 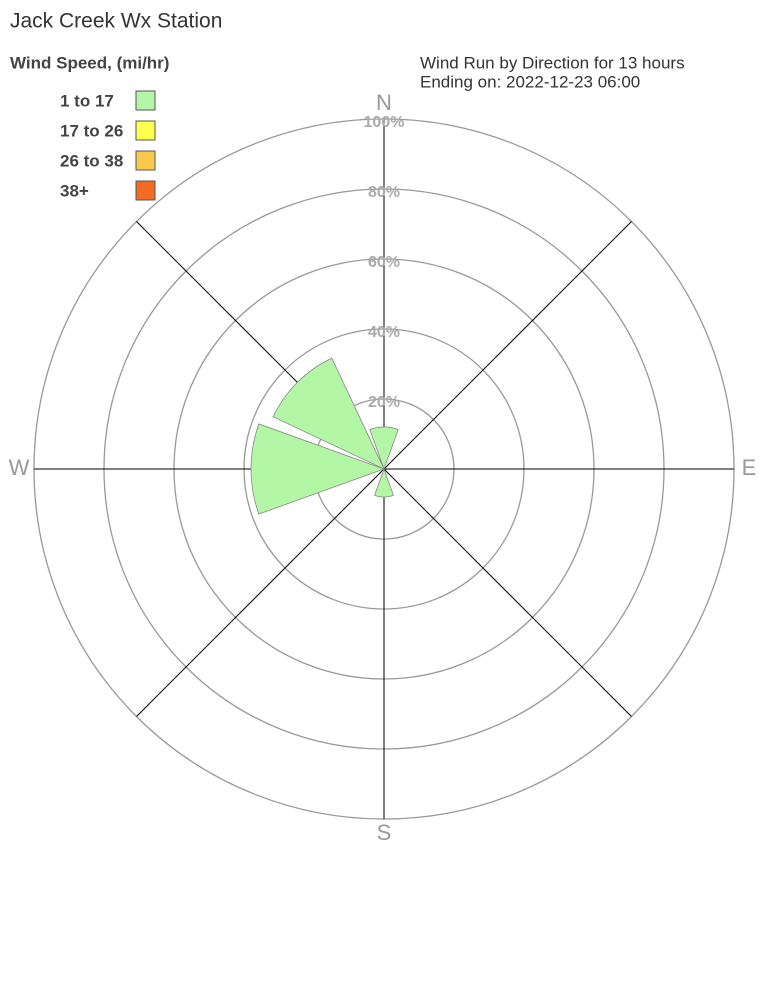 What do you see at coordinates (530, 81) in the screenshot?
I see `chart-subtitle: Ending on: 2022-12-23 06:00` at bounding box center [530, 81].